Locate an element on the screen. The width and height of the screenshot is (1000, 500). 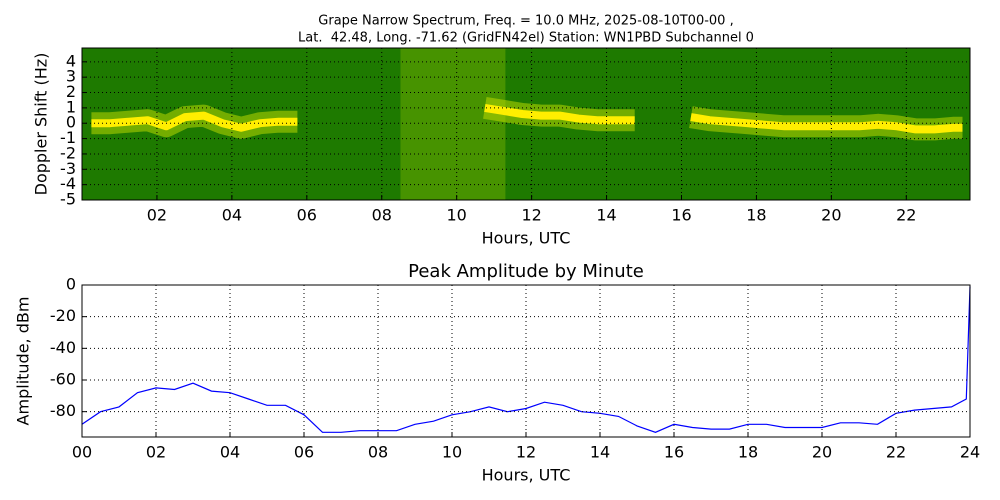
x-tick-label: 00 is located at coordinates (82, 452).